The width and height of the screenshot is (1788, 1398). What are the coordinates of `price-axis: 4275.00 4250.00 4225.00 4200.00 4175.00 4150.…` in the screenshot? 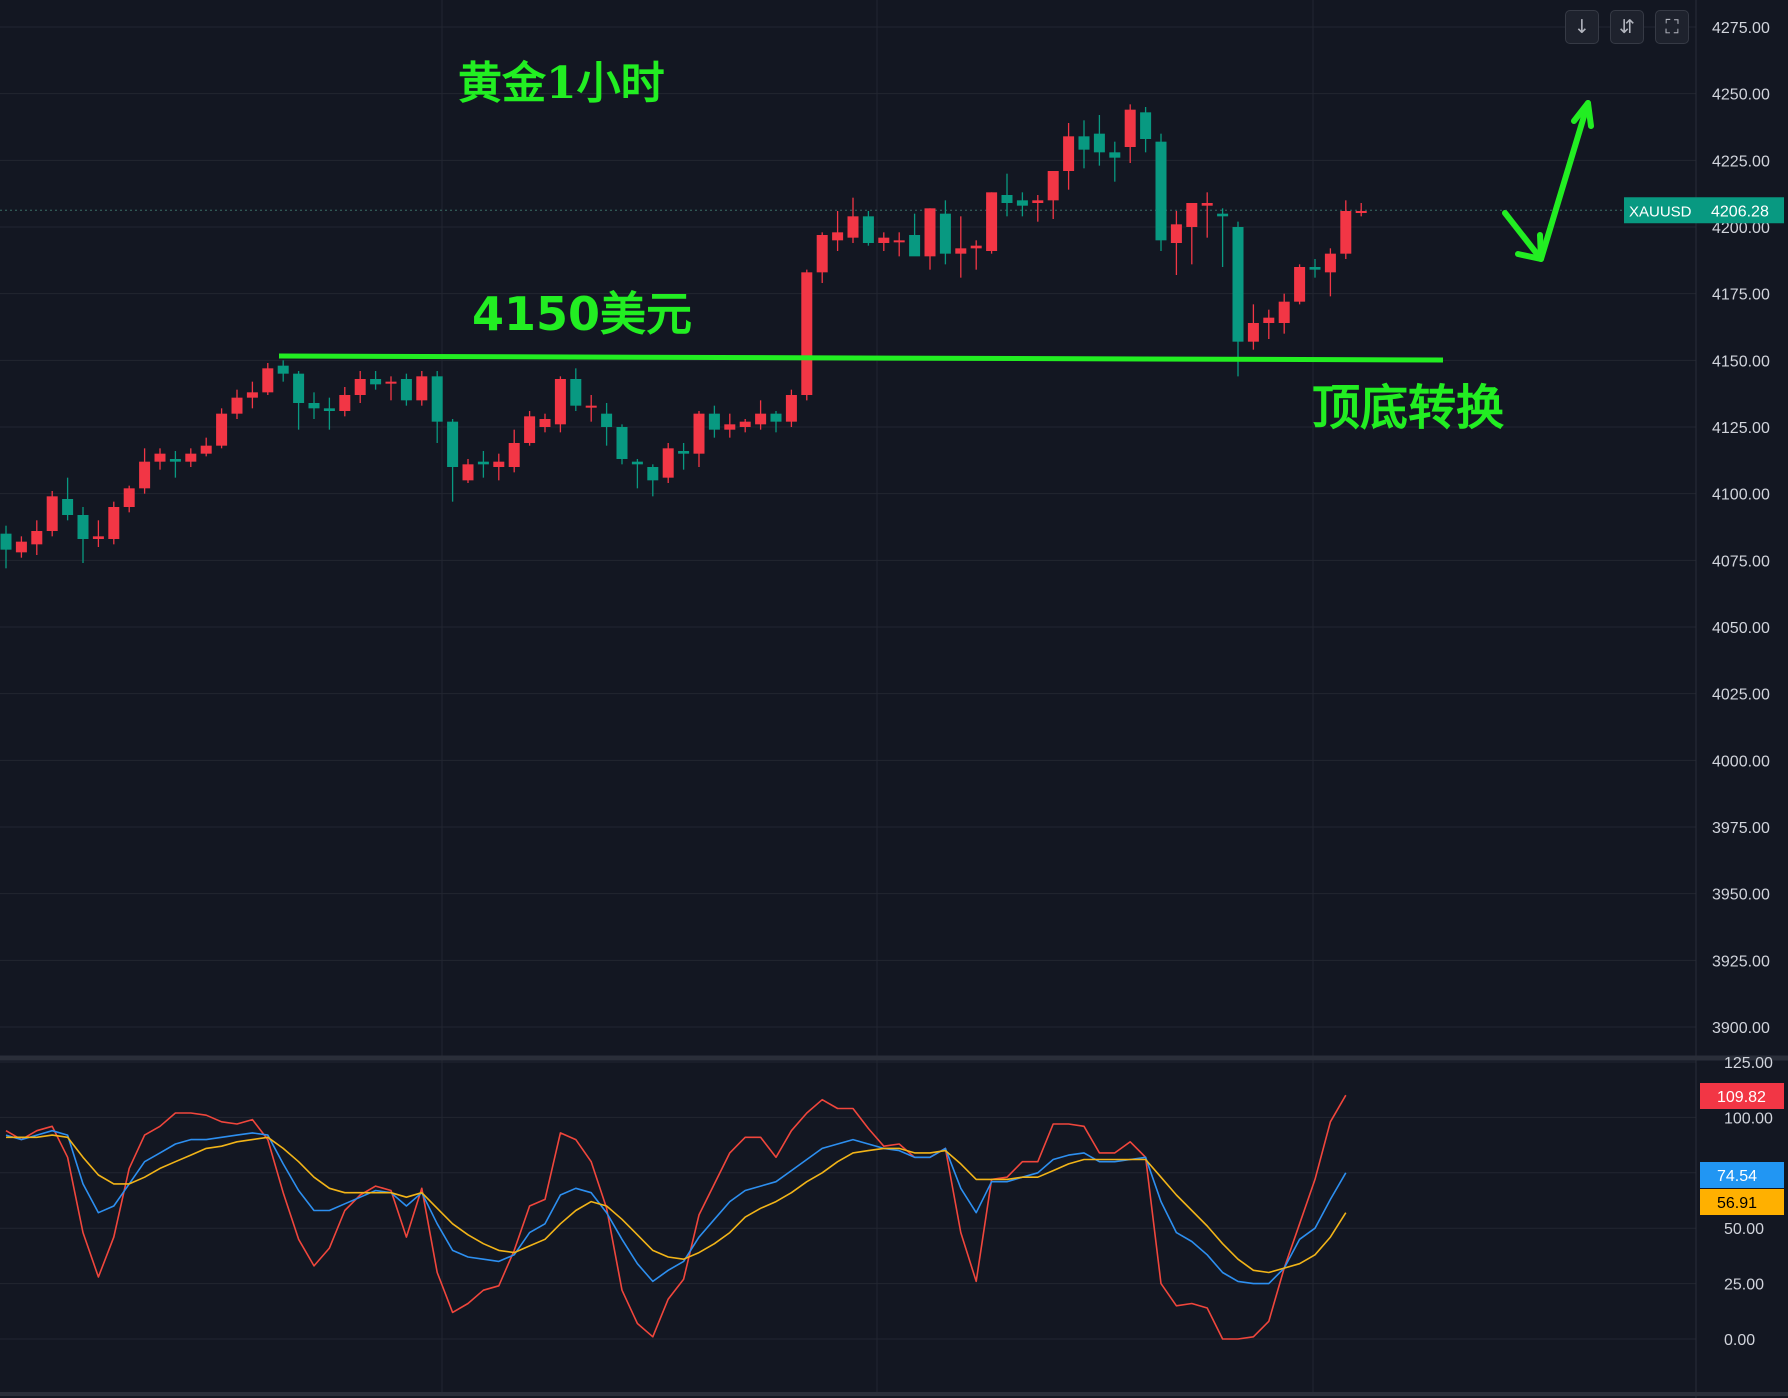 It's located at (1741, 528).